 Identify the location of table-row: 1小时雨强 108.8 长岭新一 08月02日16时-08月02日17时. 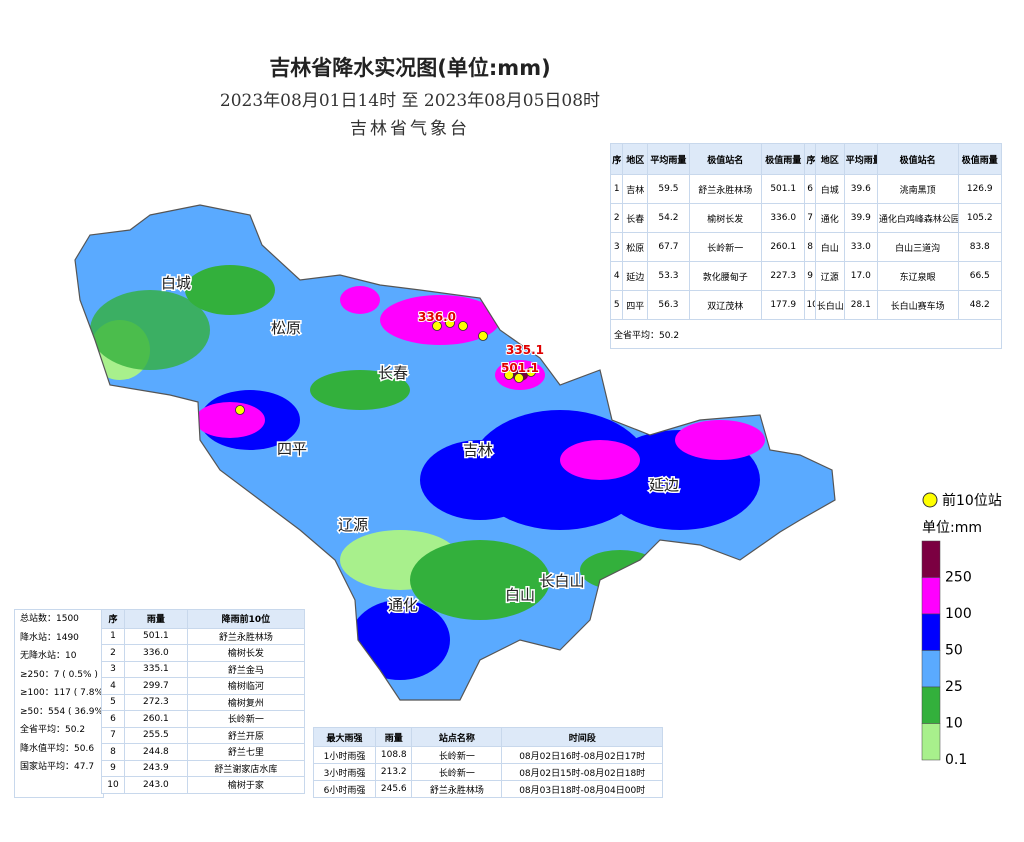
(487, 755).